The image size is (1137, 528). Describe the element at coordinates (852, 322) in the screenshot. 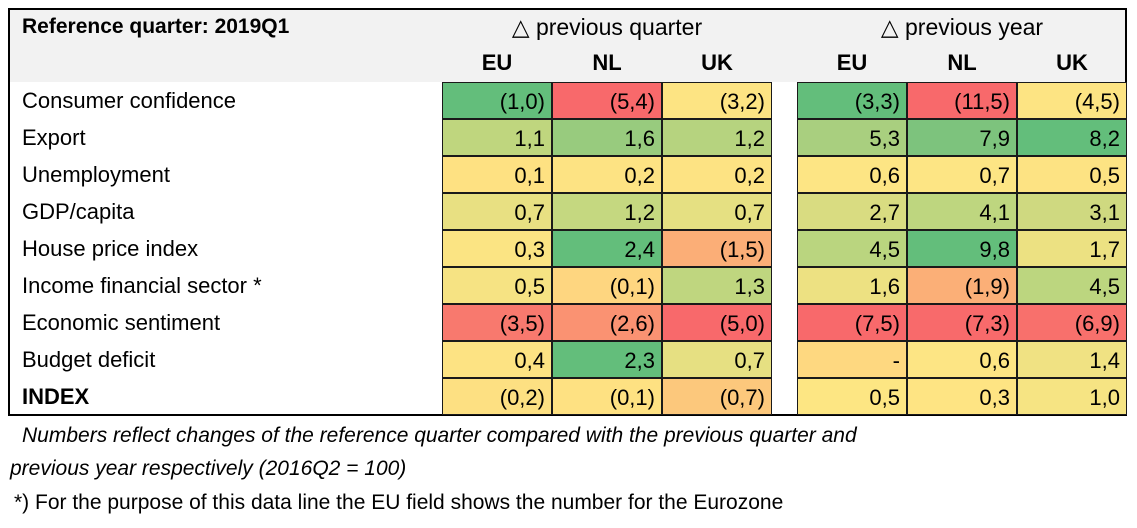

I see `value-cell: (7,5)` at that location.